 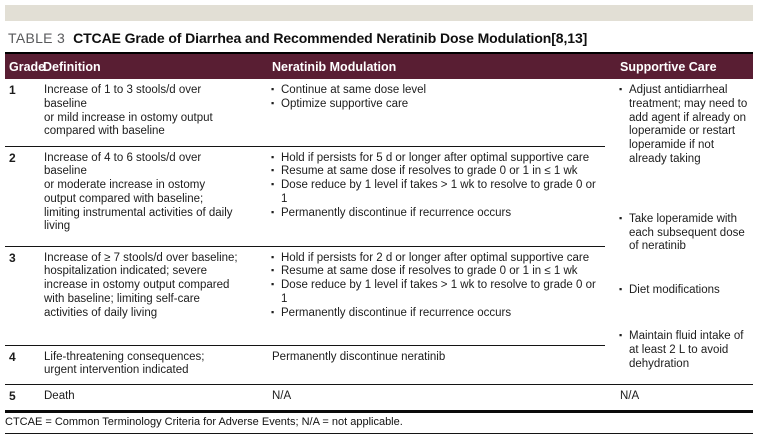 What do you see at coordinates (37, 38) in the screenshot?
I see `table-number-label: TABLE 3` at bounding box center [37, 38].